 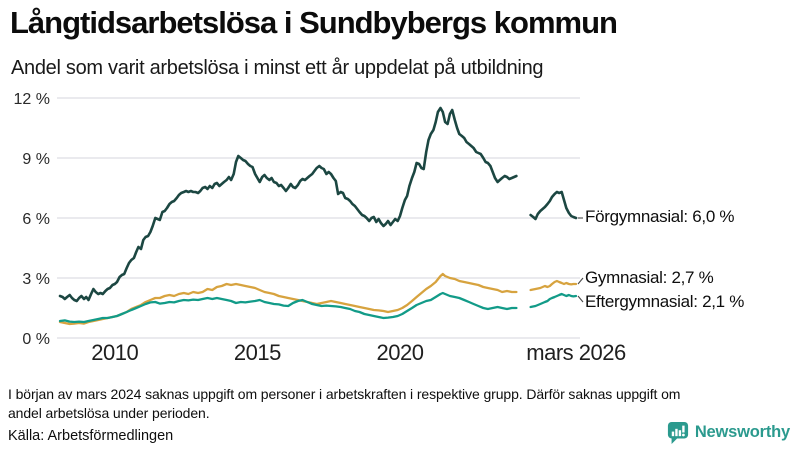 I want to click on y-axis-tick-label: 6 %, so click(x=36, y=219).